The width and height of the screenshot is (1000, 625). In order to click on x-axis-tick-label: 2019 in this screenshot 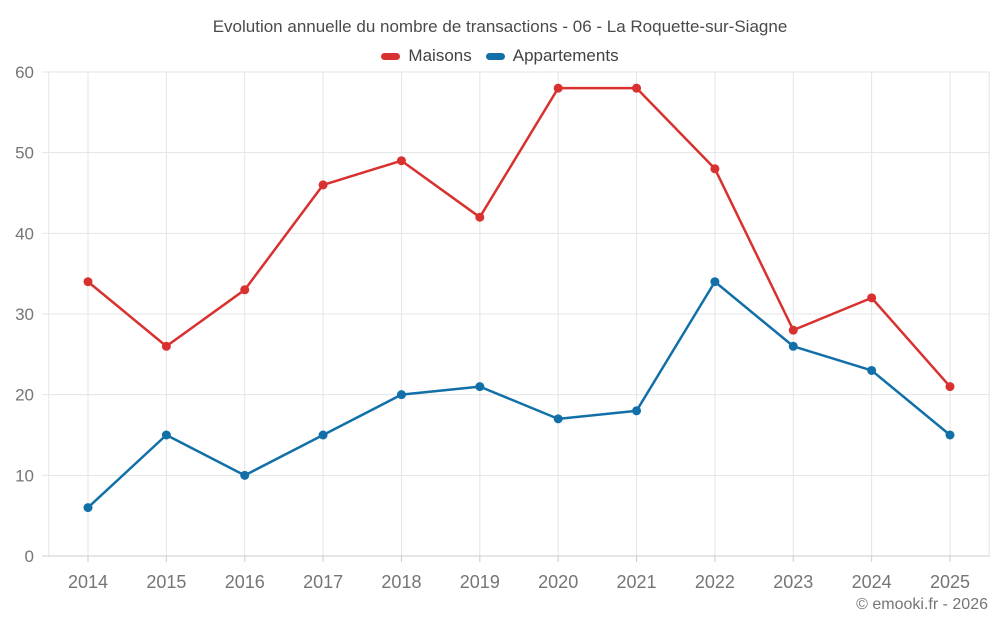, I will do `click(480, 582)`.